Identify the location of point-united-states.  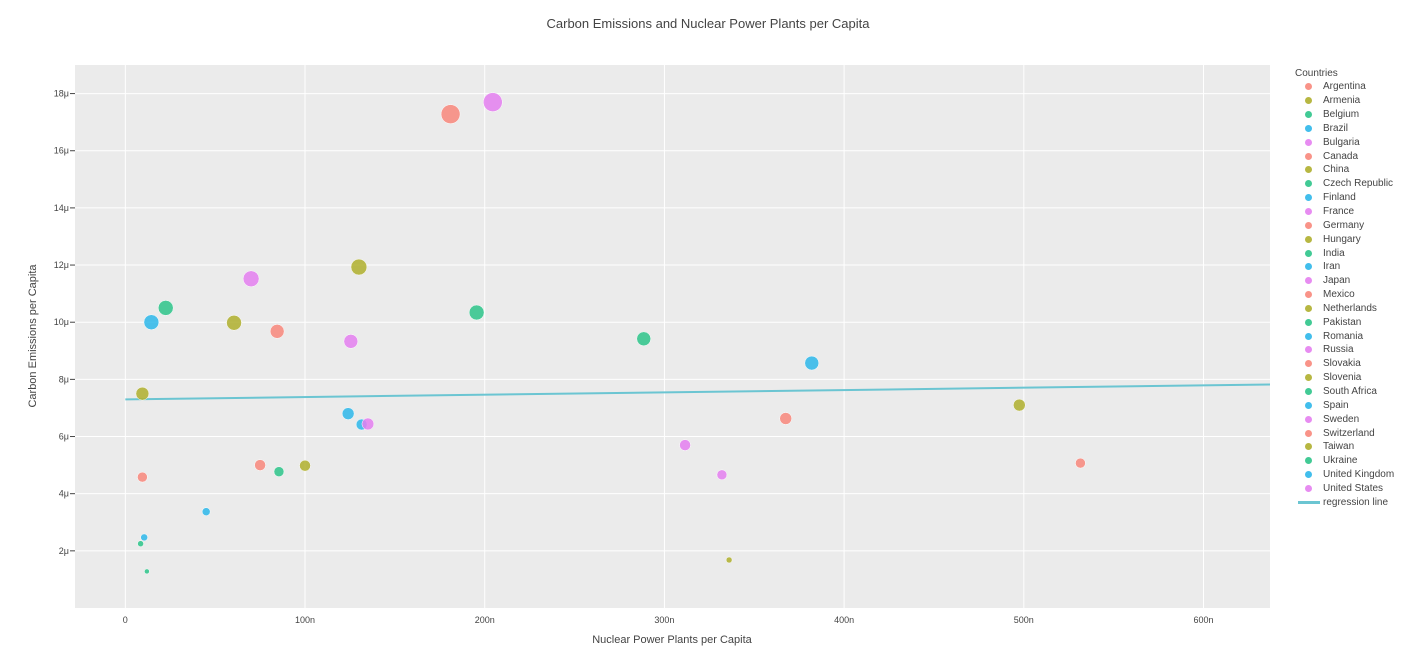
(493, 102).